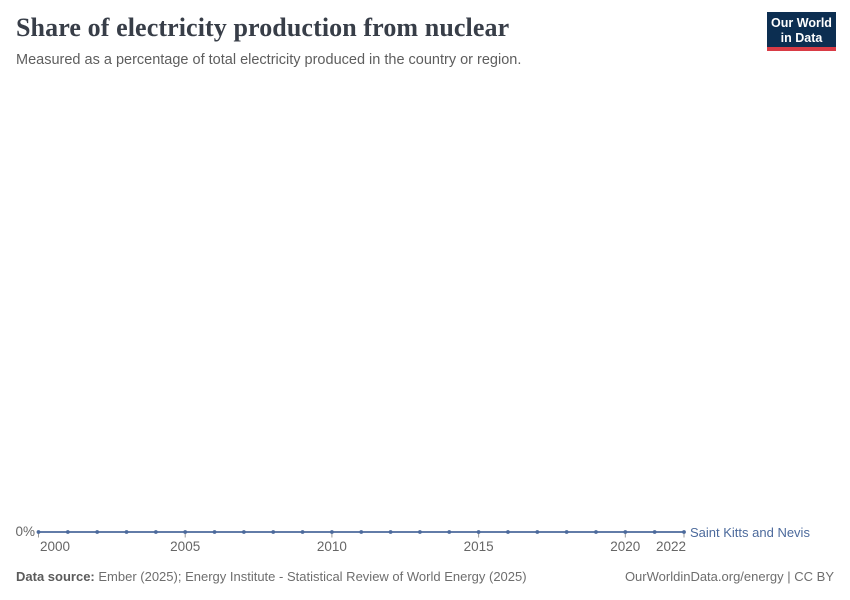 The height and width of the screenshot is (600, 850). I want to click on owid-logo: Our World in Data, so click(801, 31).